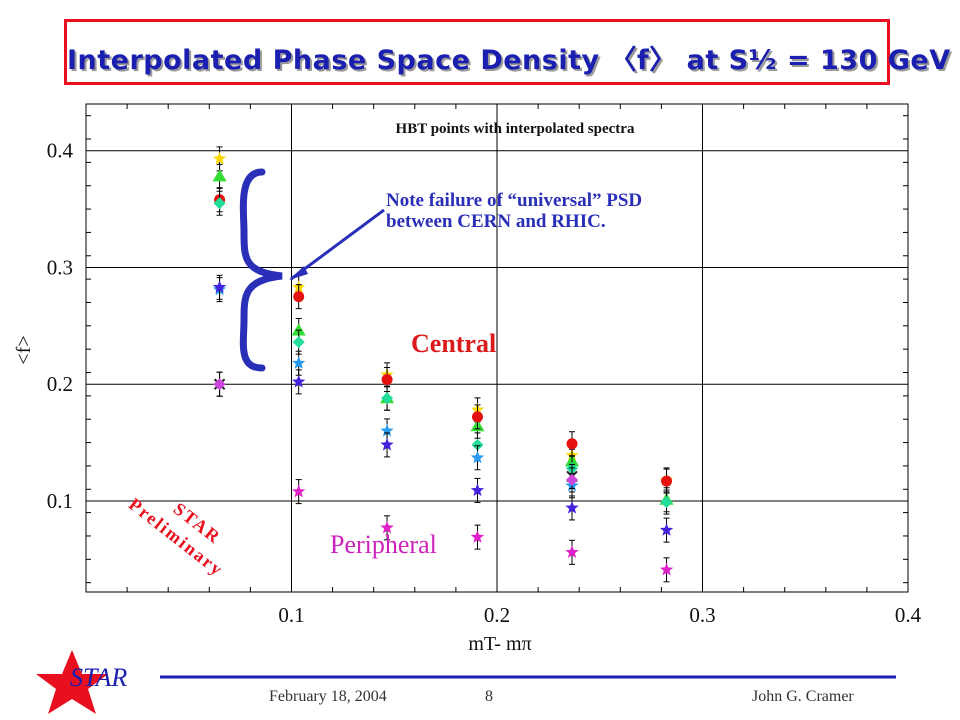 The width and height of the screenshot is (960, 720). Describe the element at coordinates (60, 267) in the screenshot. I see `y-tick-label: 0.3` at that location.